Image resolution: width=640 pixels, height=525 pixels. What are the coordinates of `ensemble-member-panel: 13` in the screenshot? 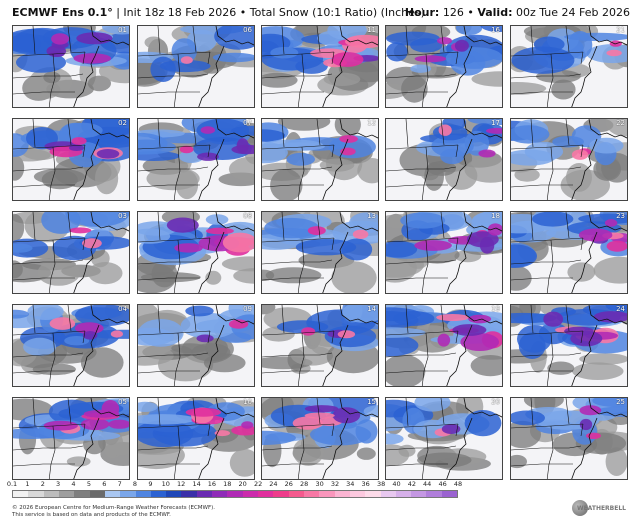 It's located at (320, 252).